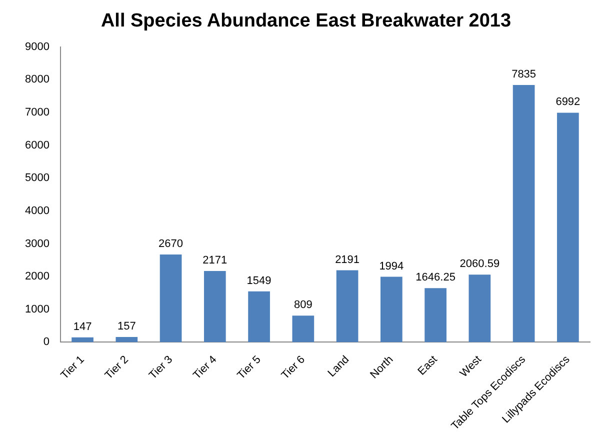 The image size is (602, 441). What do you see at coordinates (37, 276) in the screenshot?
I see `y-tick-label: 2000` at bounding box center [37, 276].